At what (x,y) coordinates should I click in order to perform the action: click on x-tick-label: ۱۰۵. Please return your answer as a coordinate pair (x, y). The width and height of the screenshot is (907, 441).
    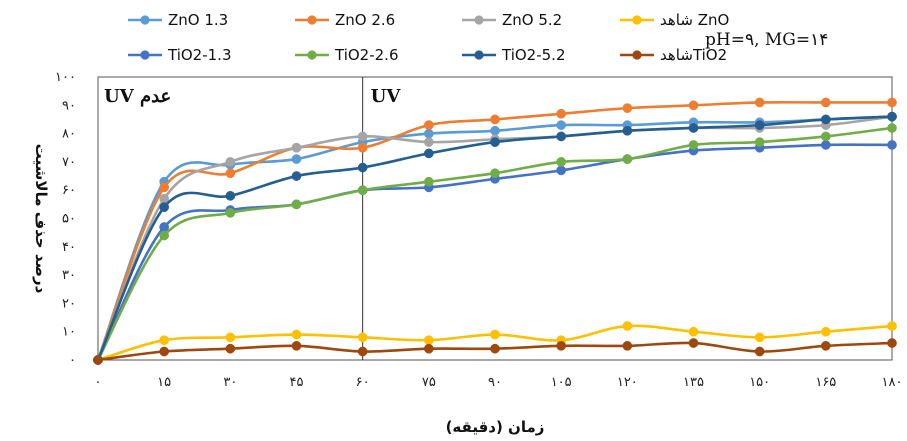
    Looking at the image, I should click on (561, 382).